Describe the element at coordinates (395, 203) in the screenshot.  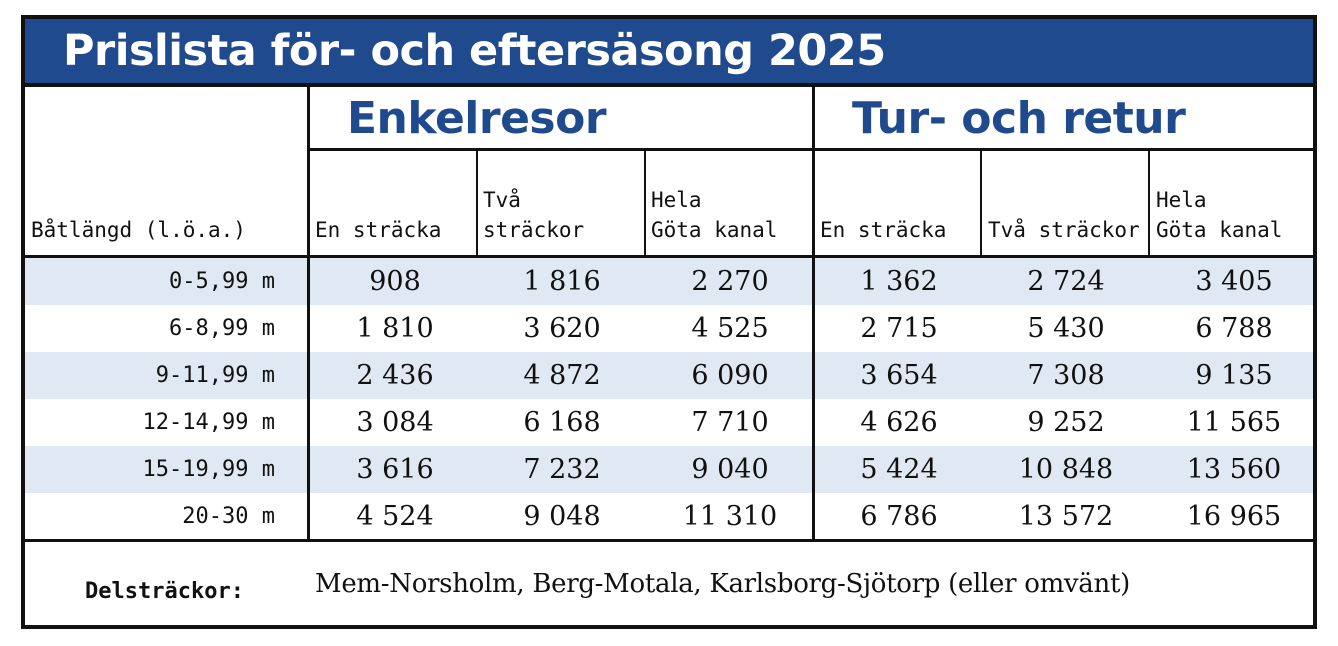
I see `column-header-single-1: En sträcka` at that location.